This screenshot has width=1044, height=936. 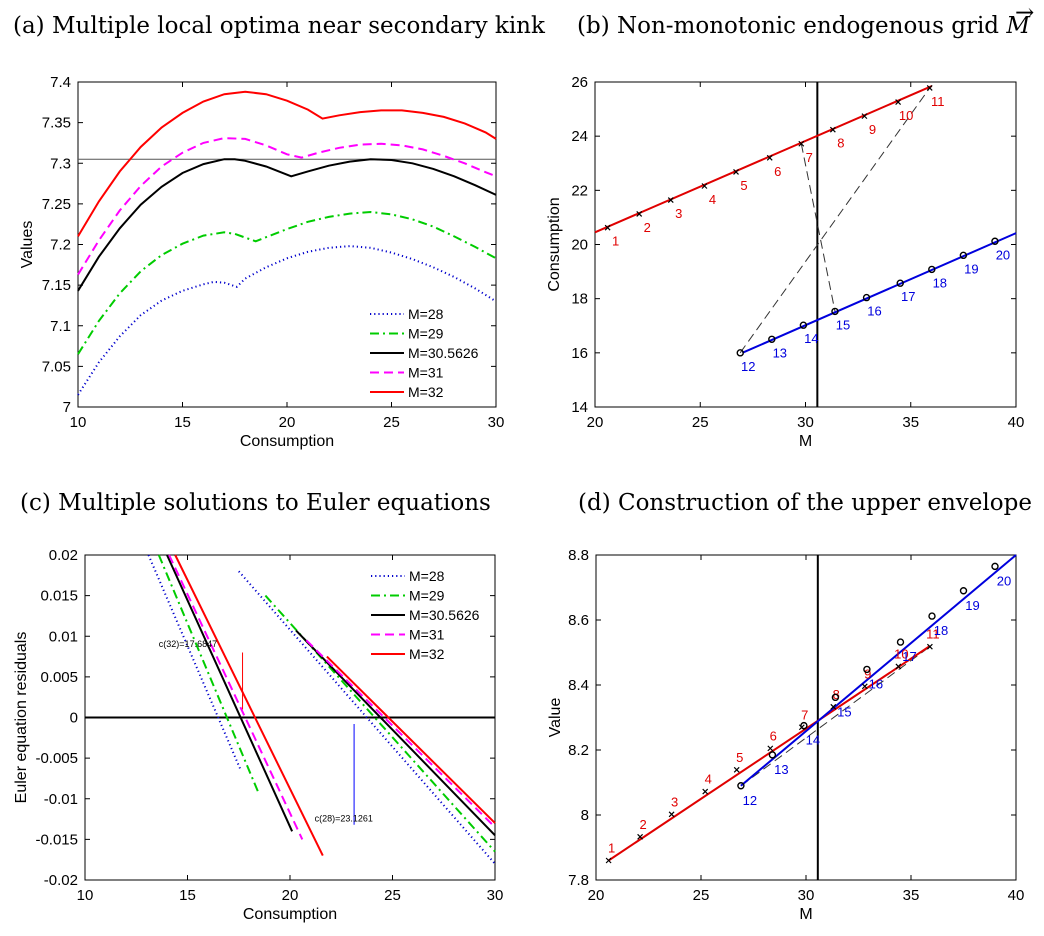 What do you see at coordinates (938, 101) in the screenshot?
I see `panel-b-red-point-label: 11` at bounding box center [938, 101].